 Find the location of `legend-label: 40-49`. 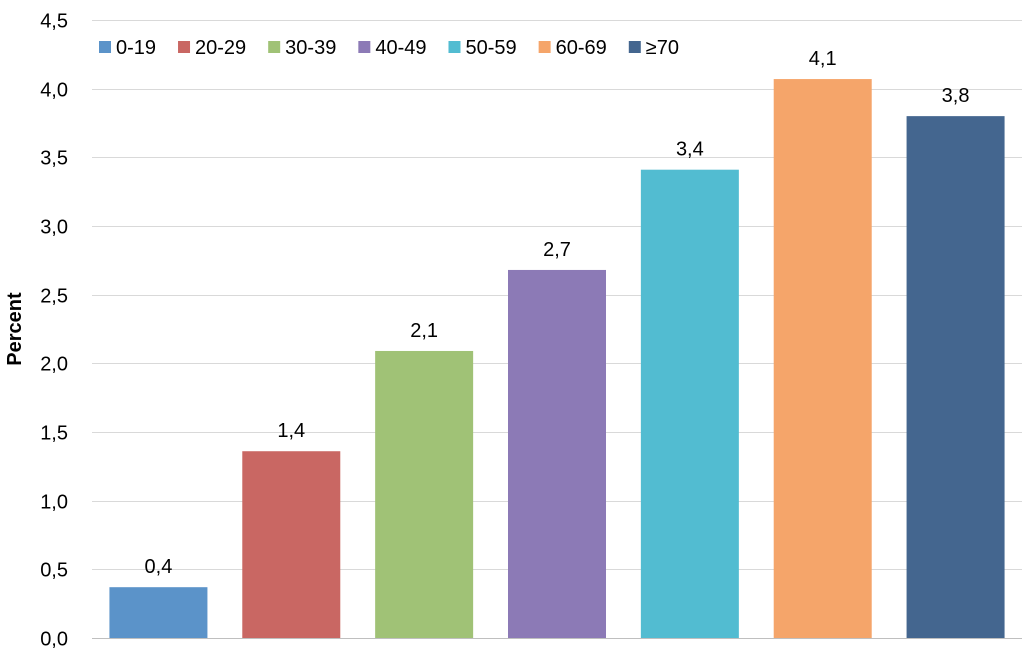

legend-label: 40-49 is located at coordinates (400, 48).